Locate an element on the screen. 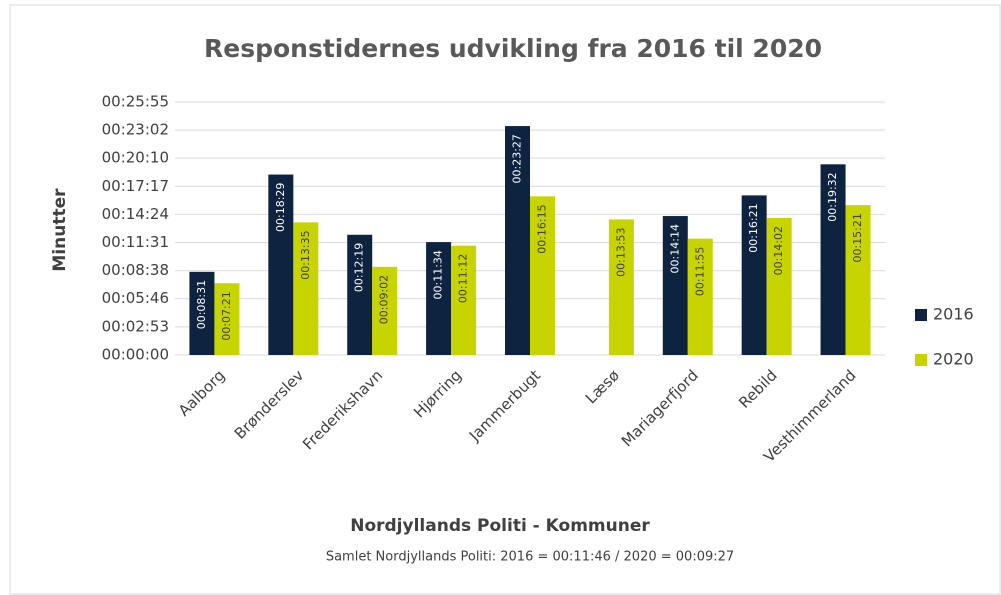  value-label: 00:19:32 is located at coordinates (832, 196).